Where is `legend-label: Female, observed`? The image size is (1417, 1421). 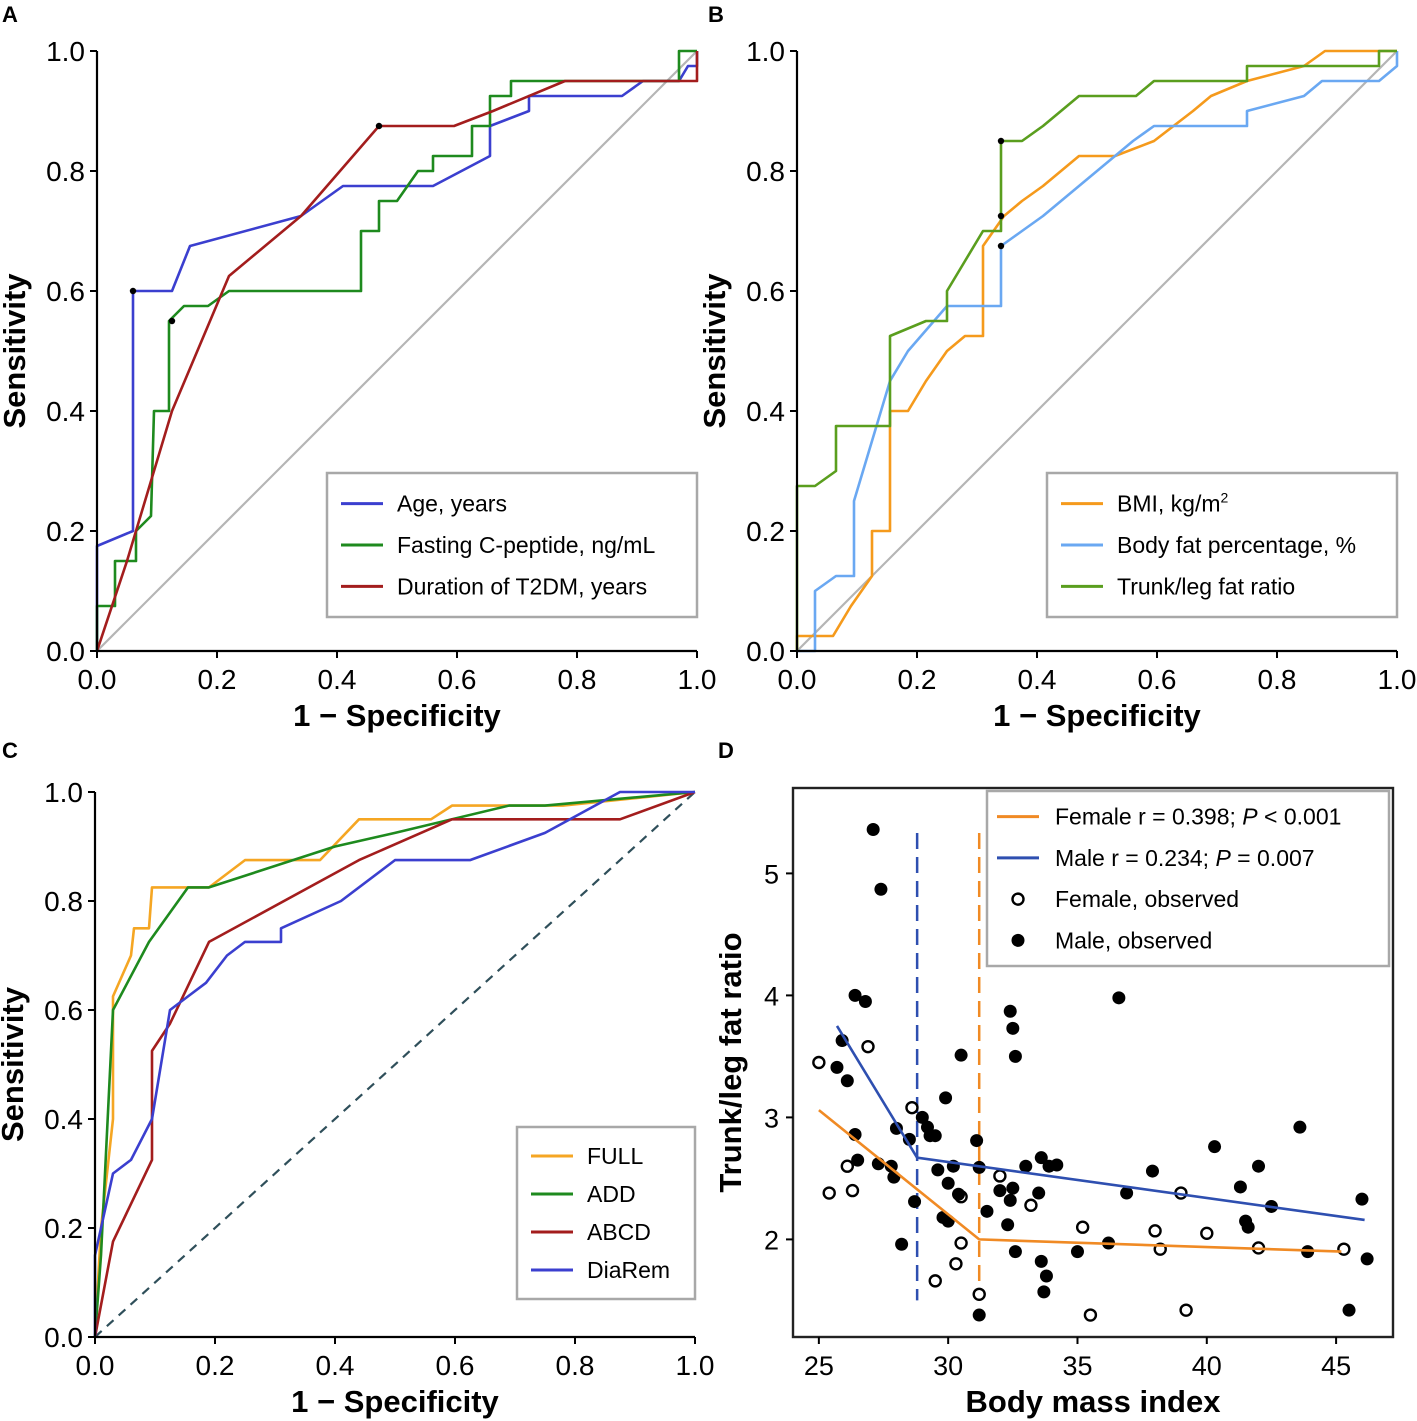
legend-label: Female, observed is located at coordinates (1147, 899).